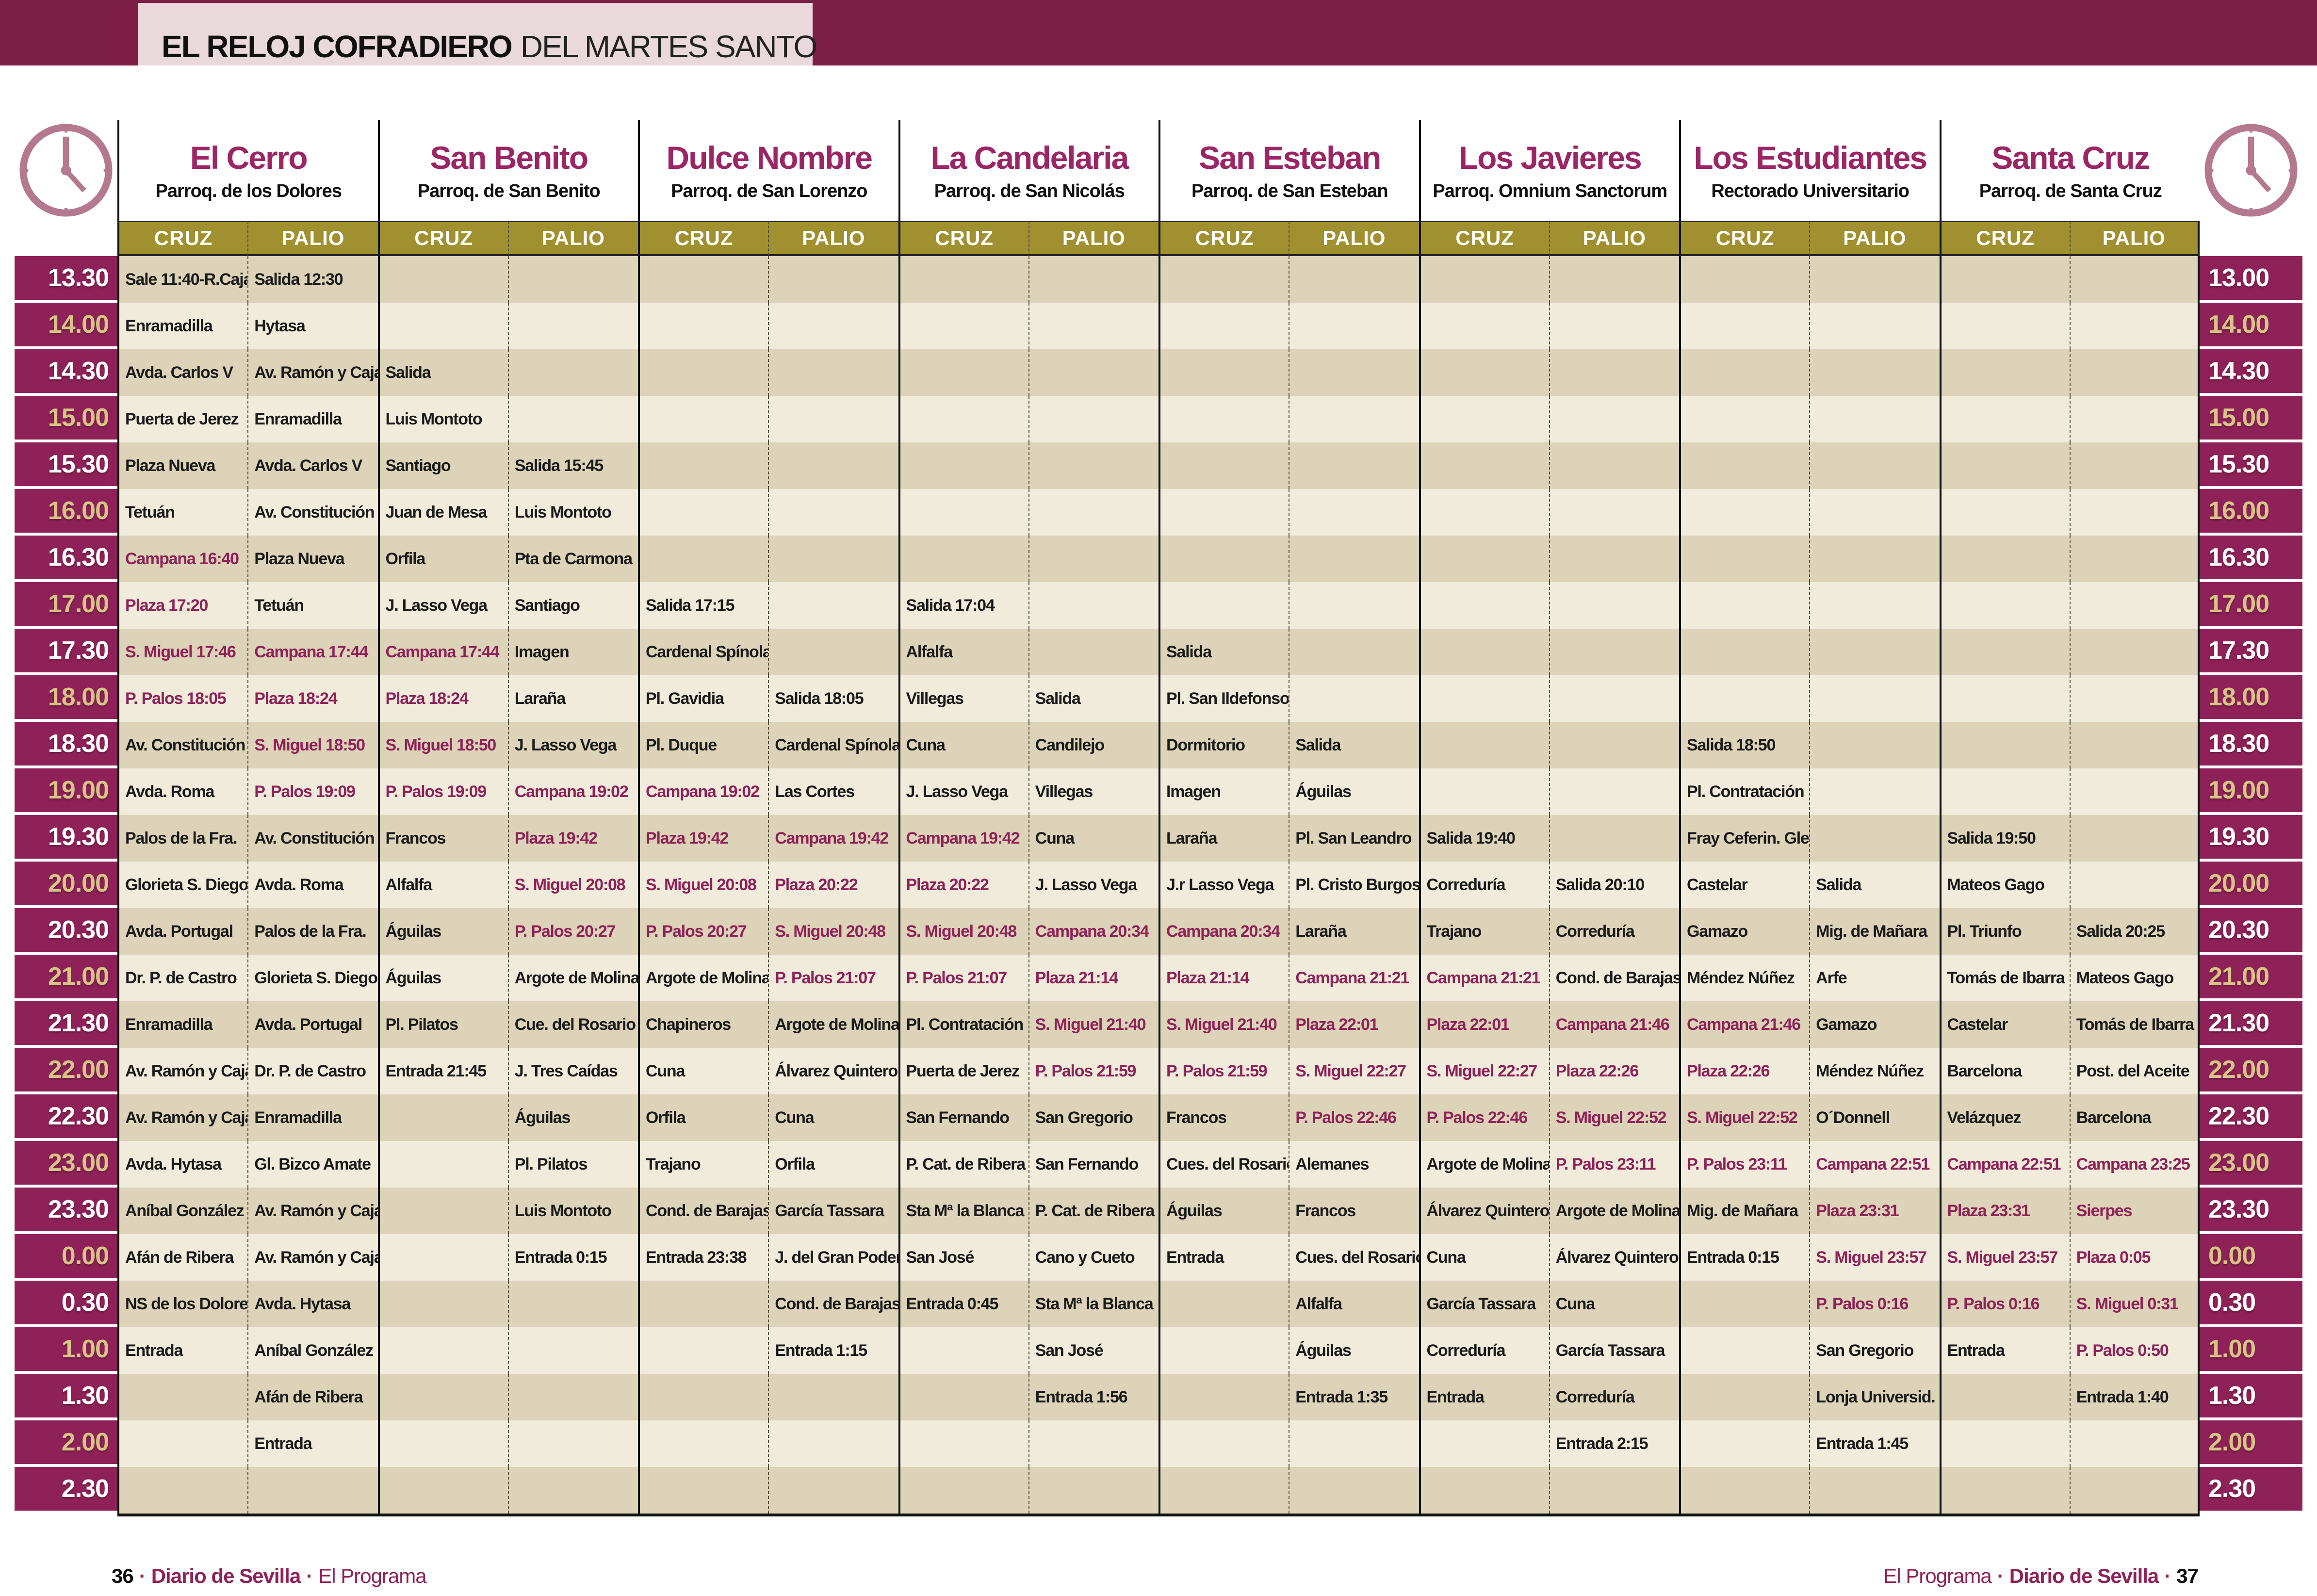 This screenshot has width=2317, height=1596. I want to click on cell: Entrada 1:45, so click(1874, 1443).